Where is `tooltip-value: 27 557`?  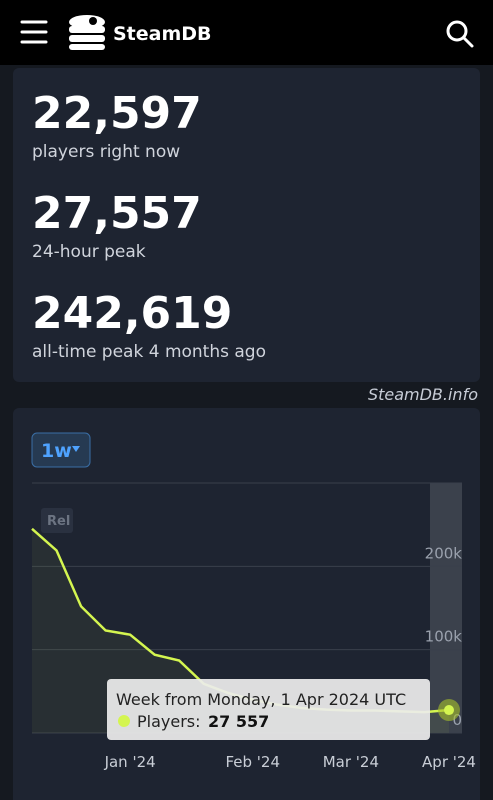
tooltip-value: 27 557 is located at coordinates (238, 721).